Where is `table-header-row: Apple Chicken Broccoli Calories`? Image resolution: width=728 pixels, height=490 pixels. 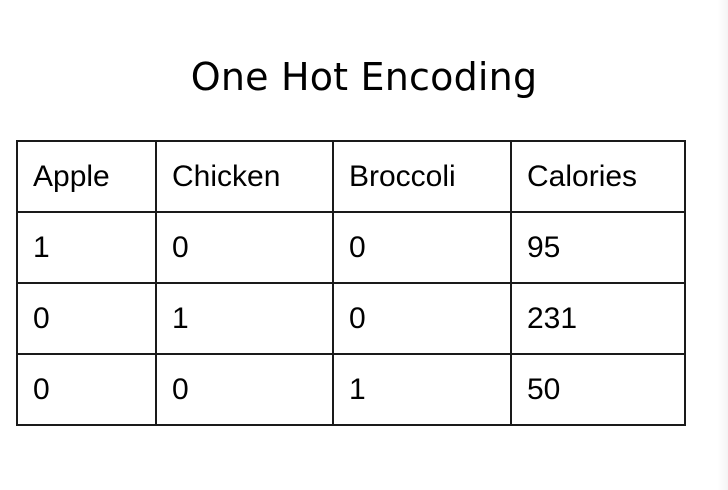 table-header-row: Apple Chicken Broccoli Calories is located at coordinates (351, 176).